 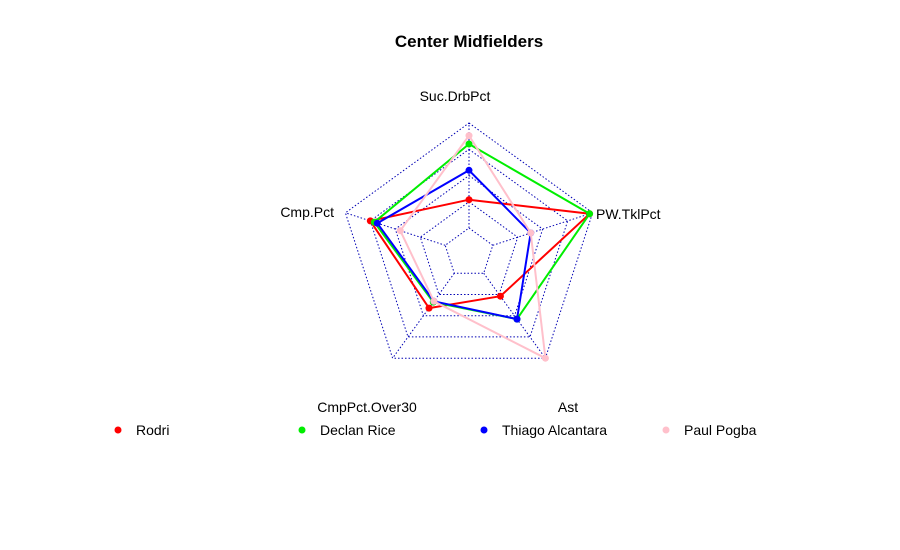 I want to click on legend-marker-declan-rice, so click(x=302, y=430).